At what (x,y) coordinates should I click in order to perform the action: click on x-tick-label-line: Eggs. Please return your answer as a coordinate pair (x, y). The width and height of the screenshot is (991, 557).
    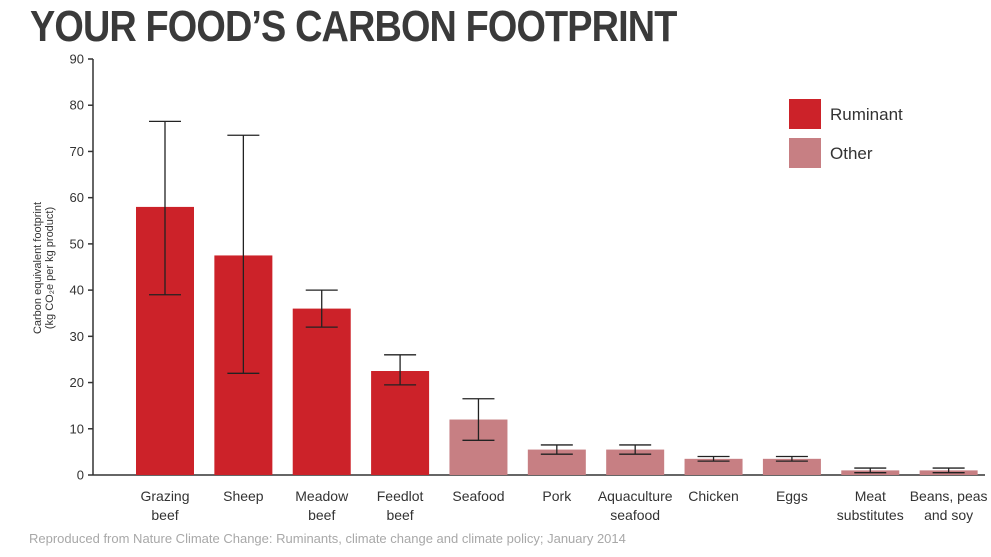
    Looking at the image, I should click on (792, 496).